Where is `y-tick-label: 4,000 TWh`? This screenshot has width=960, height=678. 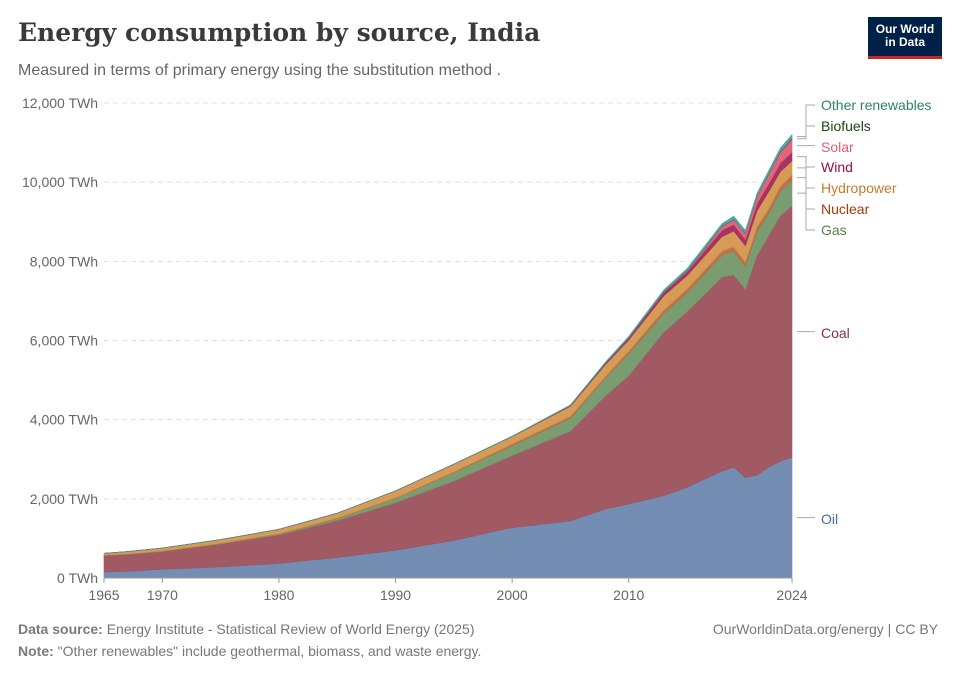
y-tick-label: 4,000 TWh is located at coordinates (64, 420).